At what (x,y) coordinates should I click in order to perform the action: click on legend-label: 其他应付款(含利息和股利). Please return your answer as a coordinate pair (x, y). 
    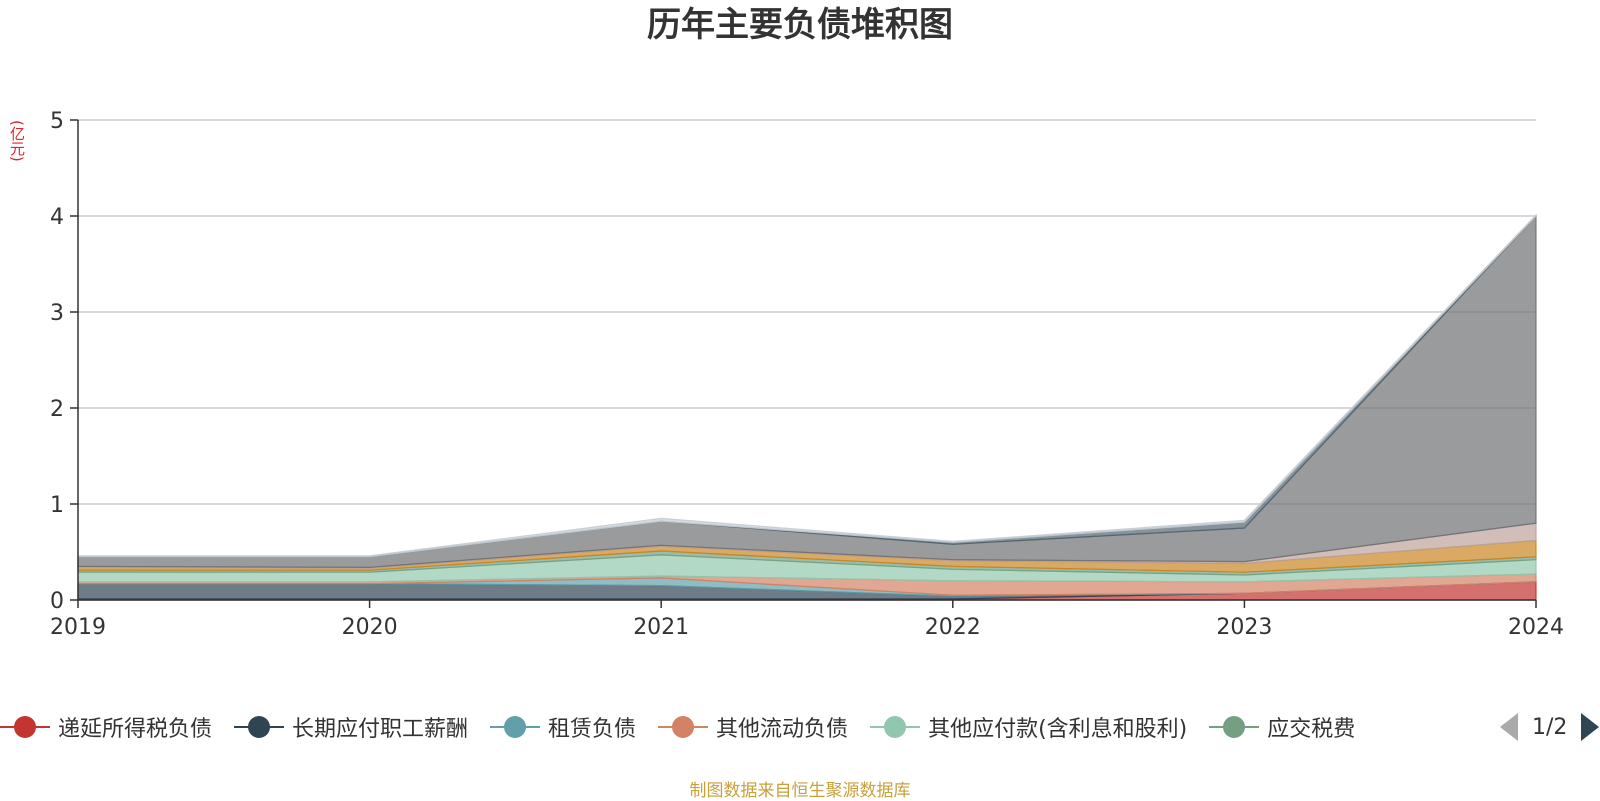
    Looking at the image, I should click on (1058, 729).